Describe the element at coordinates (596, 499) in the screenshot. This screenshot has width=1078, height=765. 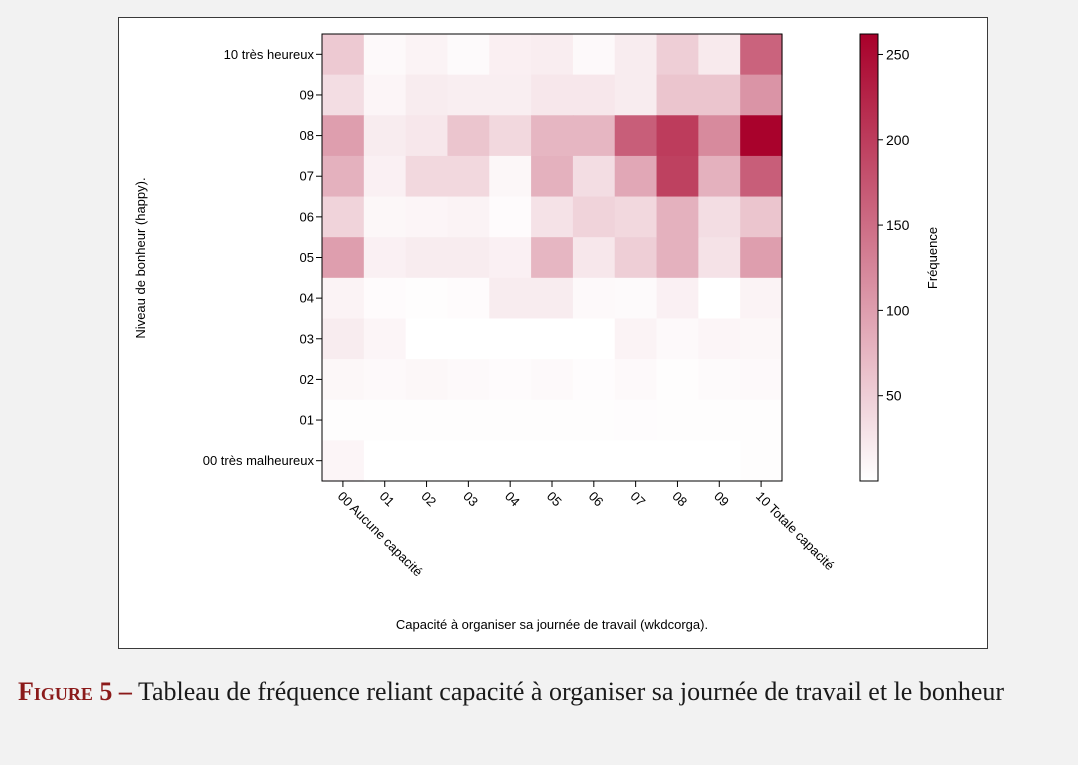
I see `x-tick-label: 06` at that location.